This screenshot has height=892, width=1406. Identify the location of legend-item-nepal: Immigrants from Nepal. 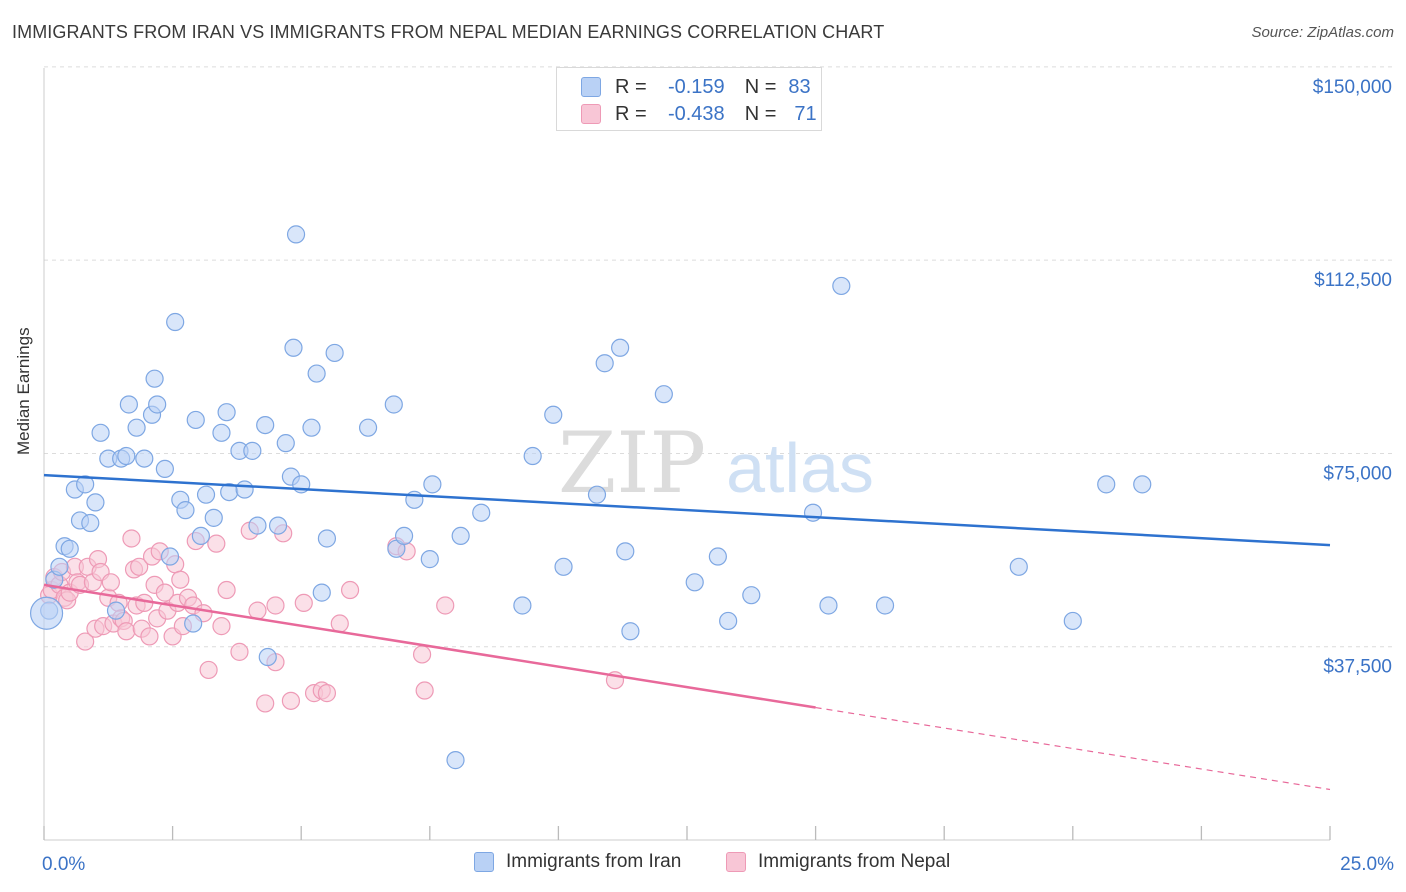
(838, 862).